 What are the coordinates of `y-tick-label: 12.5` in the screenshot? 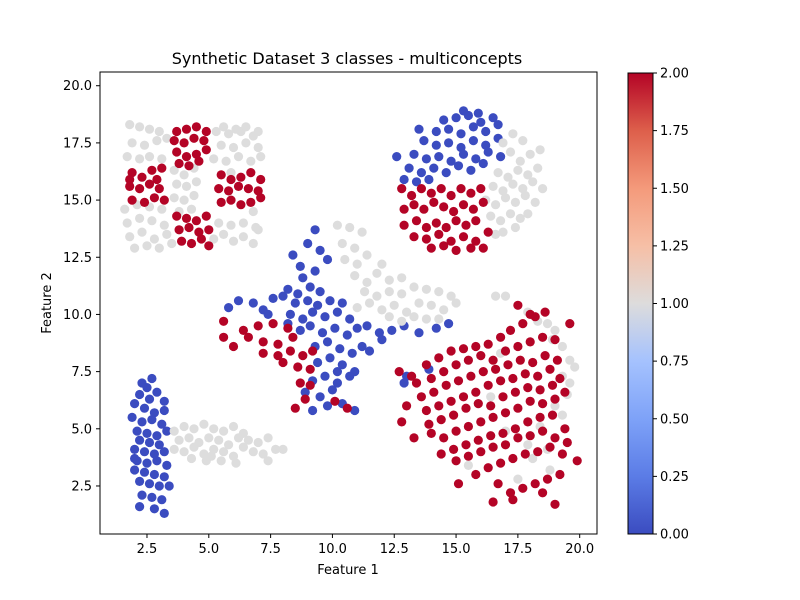 It's located at (77, 258).